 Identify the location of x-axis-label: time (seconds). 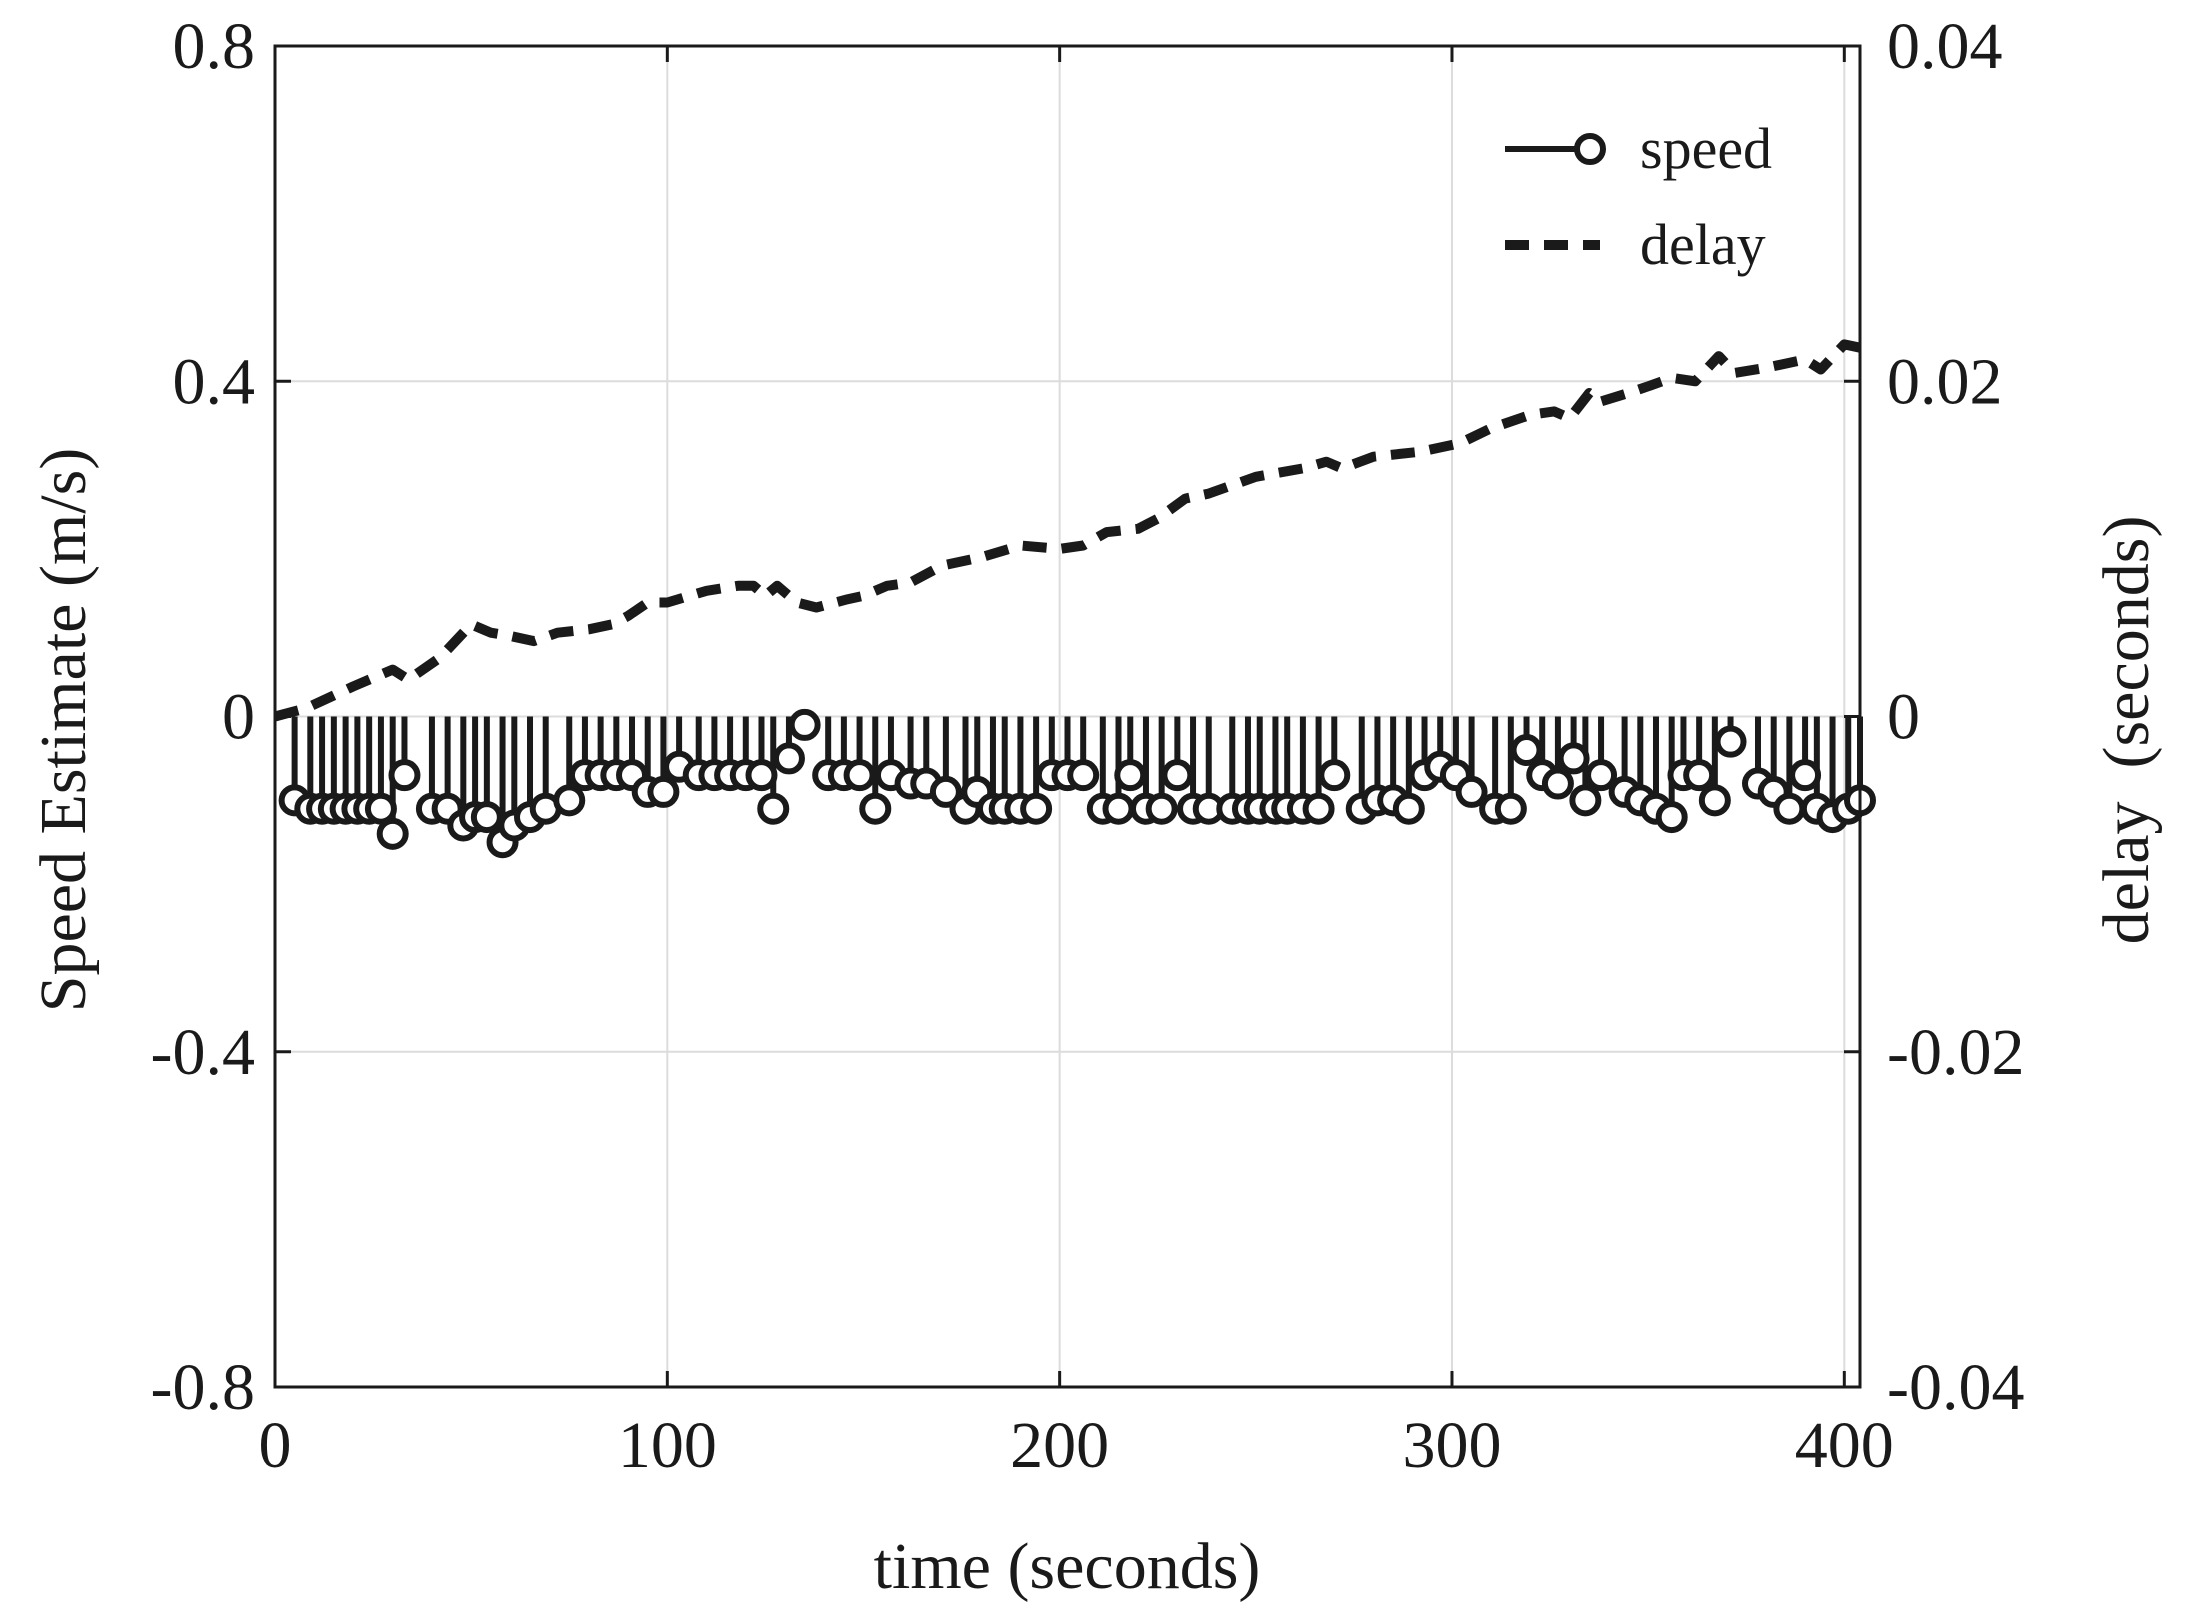
(1067, 1566).